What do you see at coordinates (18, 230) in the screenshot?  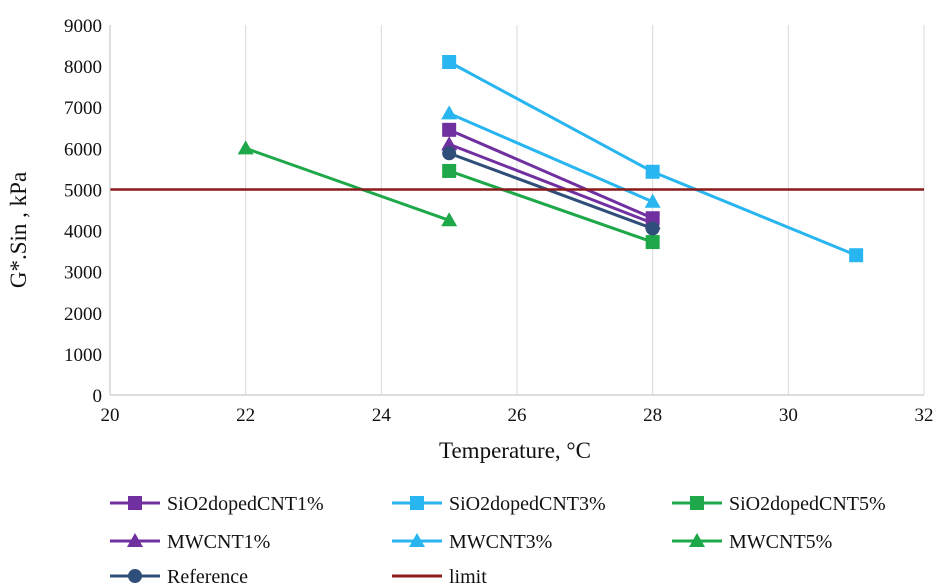 I see `y-axis-title: G*.Sin , kPa` at bounding box center [18, 230].